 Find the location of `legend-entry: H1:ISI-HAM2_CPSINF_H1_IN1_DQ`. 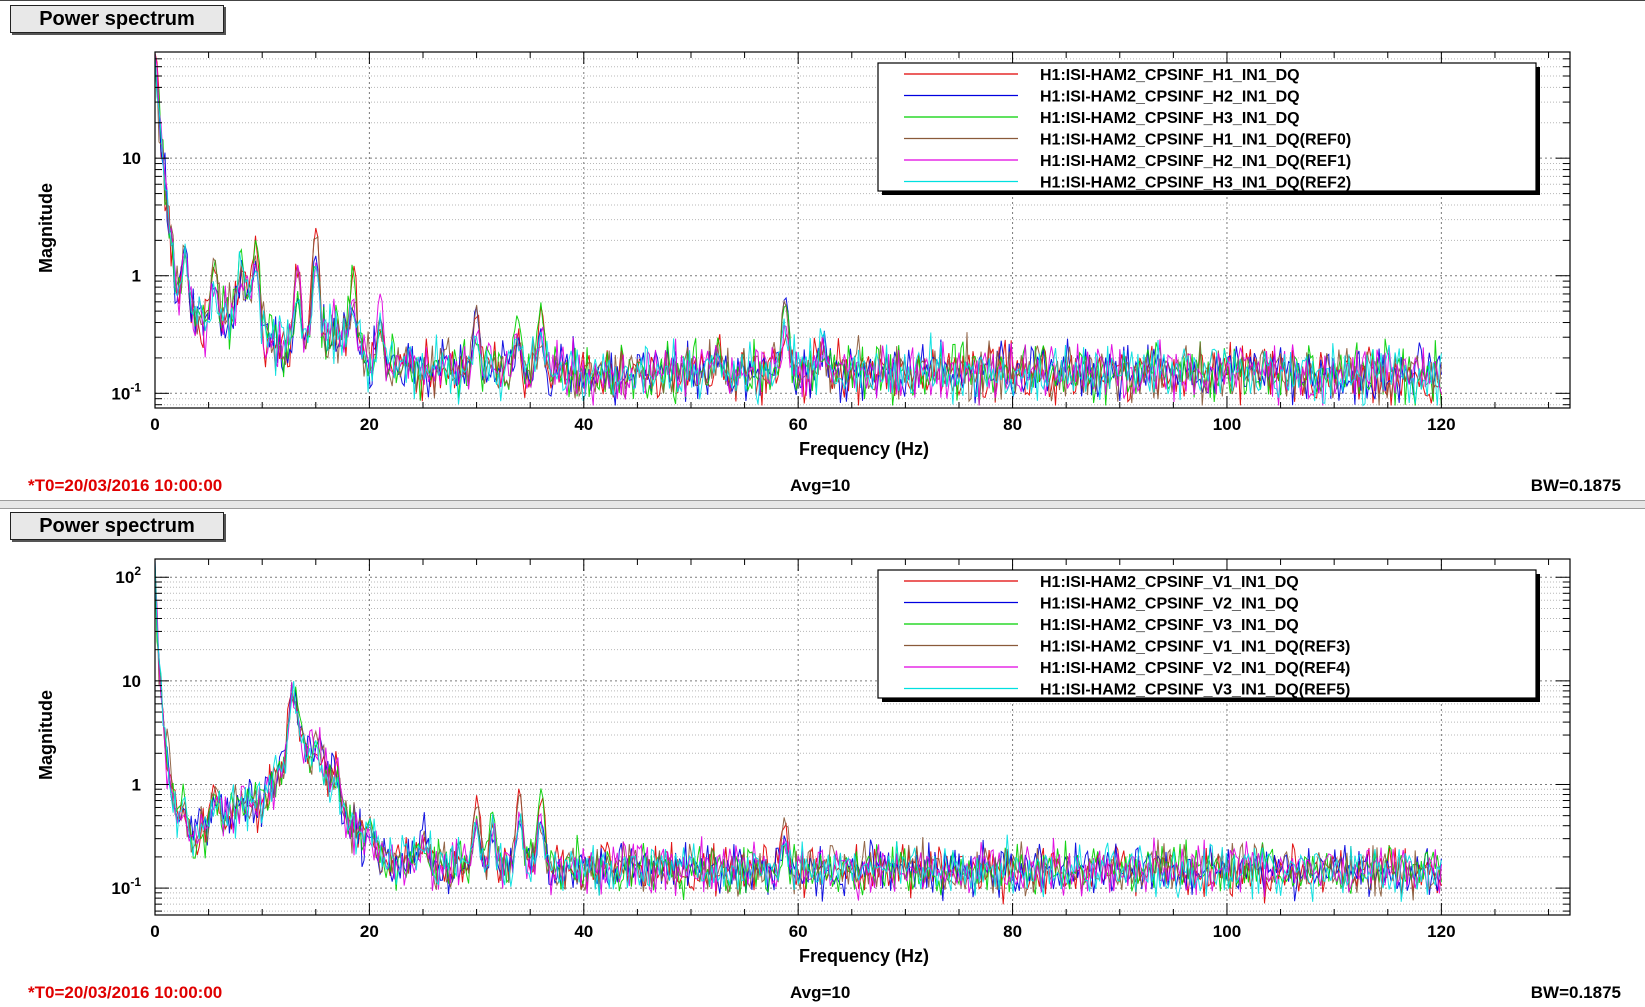

legend-entry: H1:ISI-HAM2_CPSINF_H1_IN1_DQ is located at coordinates (1170, 75).